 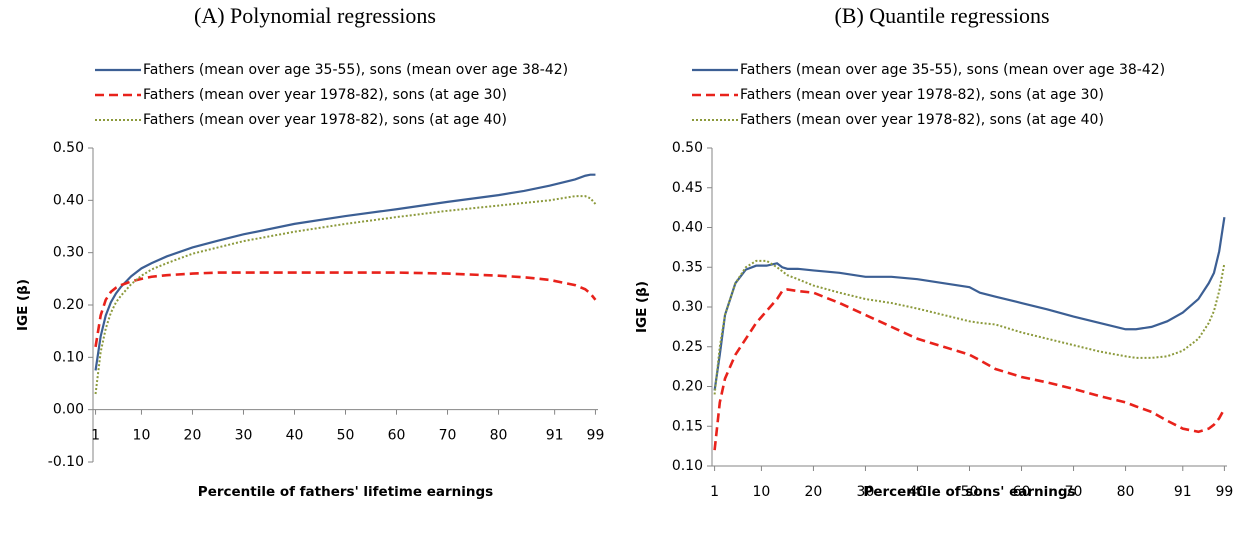 What do you see at coordinates (687, 347) in the screenshot?
I see `y-tick-label: 0.25` at bounding box center [687, 347].